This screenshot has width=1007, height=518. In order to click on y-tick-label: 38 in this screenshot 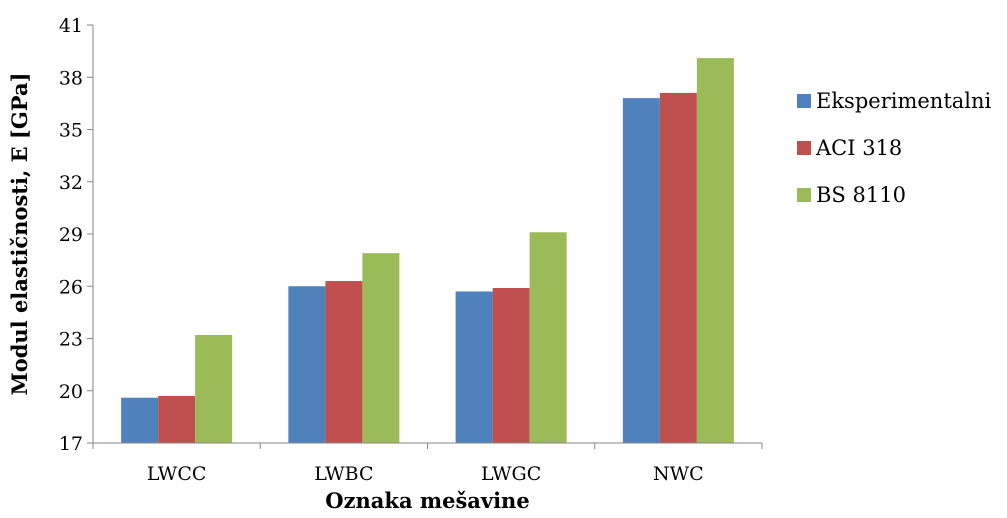, I will do `click(71, 78)`.